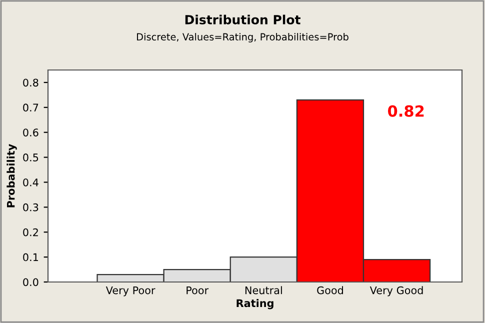 Image resolution: width=485 pixels, height=323 pixels. Describe the element at coordinates (30, 257) in the screenshot. I see `y-tick-label: 0.1` at that location.